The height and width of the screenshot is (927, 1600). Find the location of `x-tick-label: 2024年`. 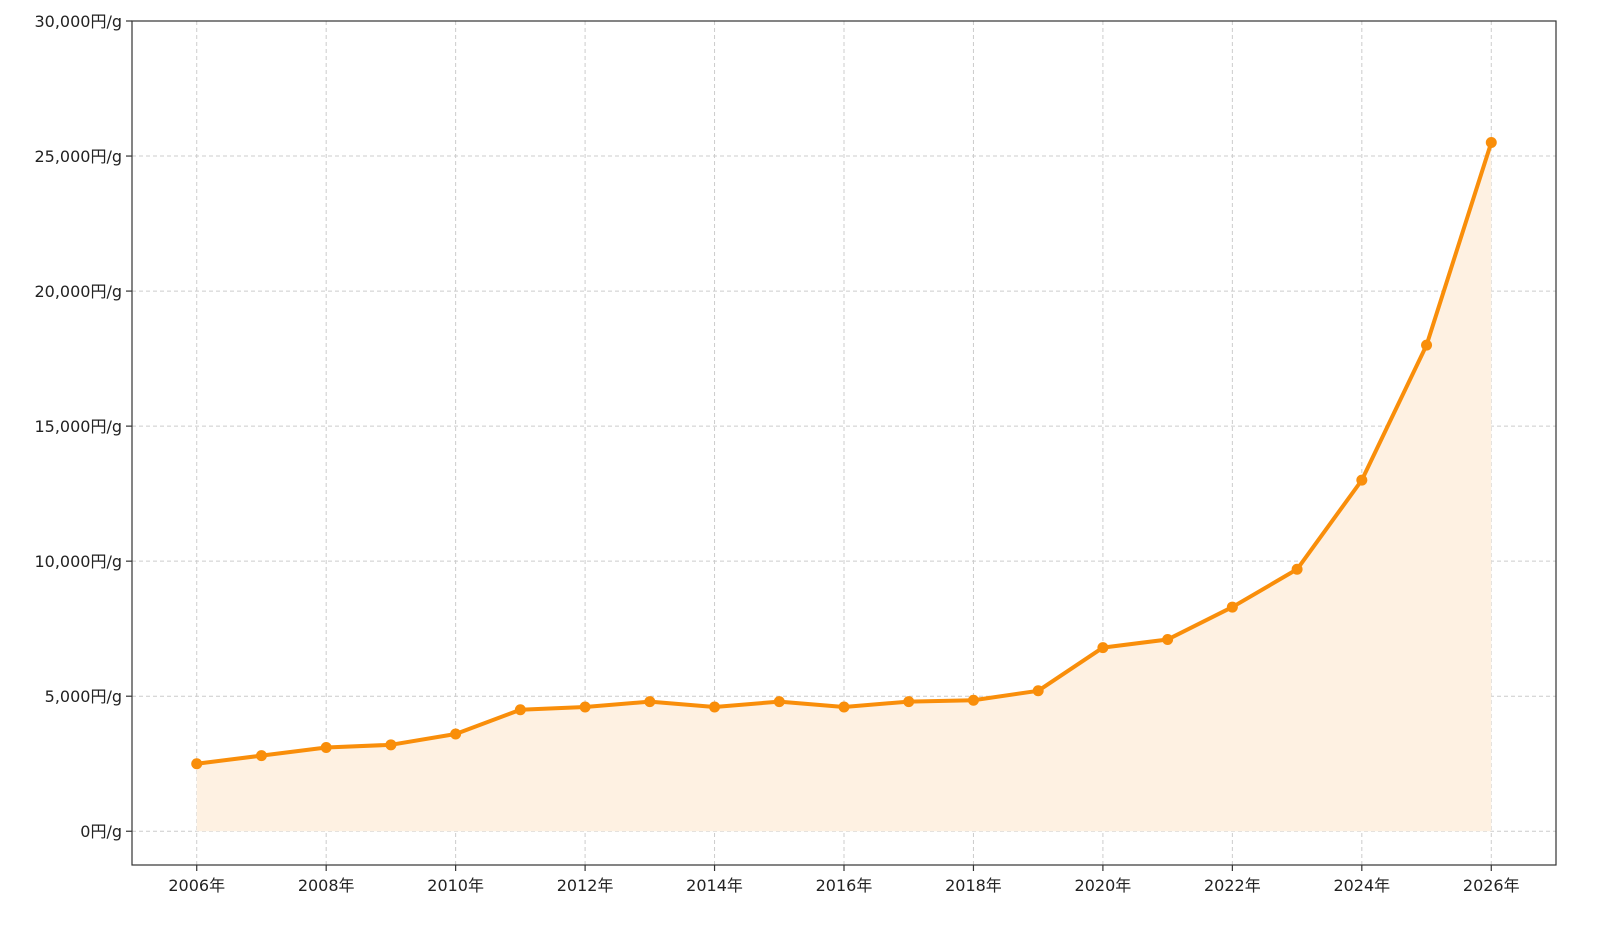

x-tick-label: 2024年 is located at coordinates (1361, 885).